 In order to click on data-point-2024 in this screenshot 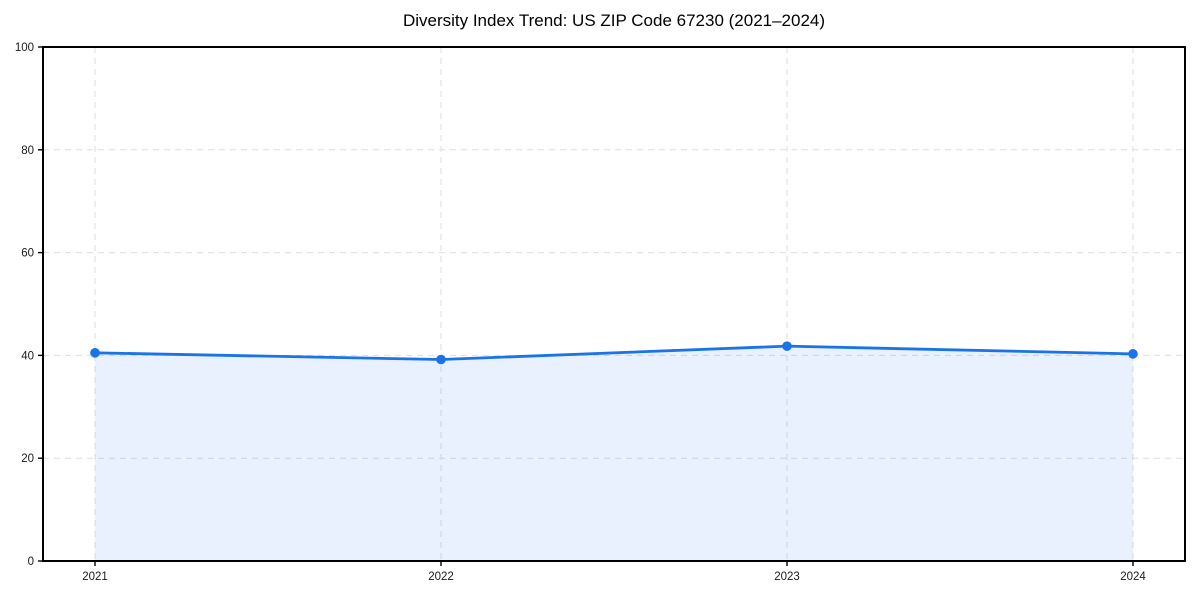, I will do `click(1133, 354)`.